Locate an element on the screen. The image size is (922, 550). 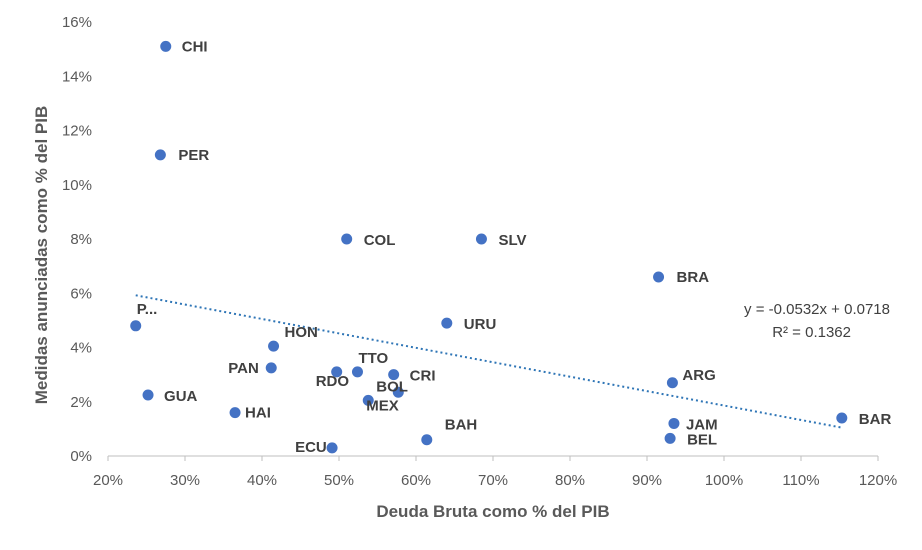
y-tick-label: 8% is located at coordinates (81, 239).